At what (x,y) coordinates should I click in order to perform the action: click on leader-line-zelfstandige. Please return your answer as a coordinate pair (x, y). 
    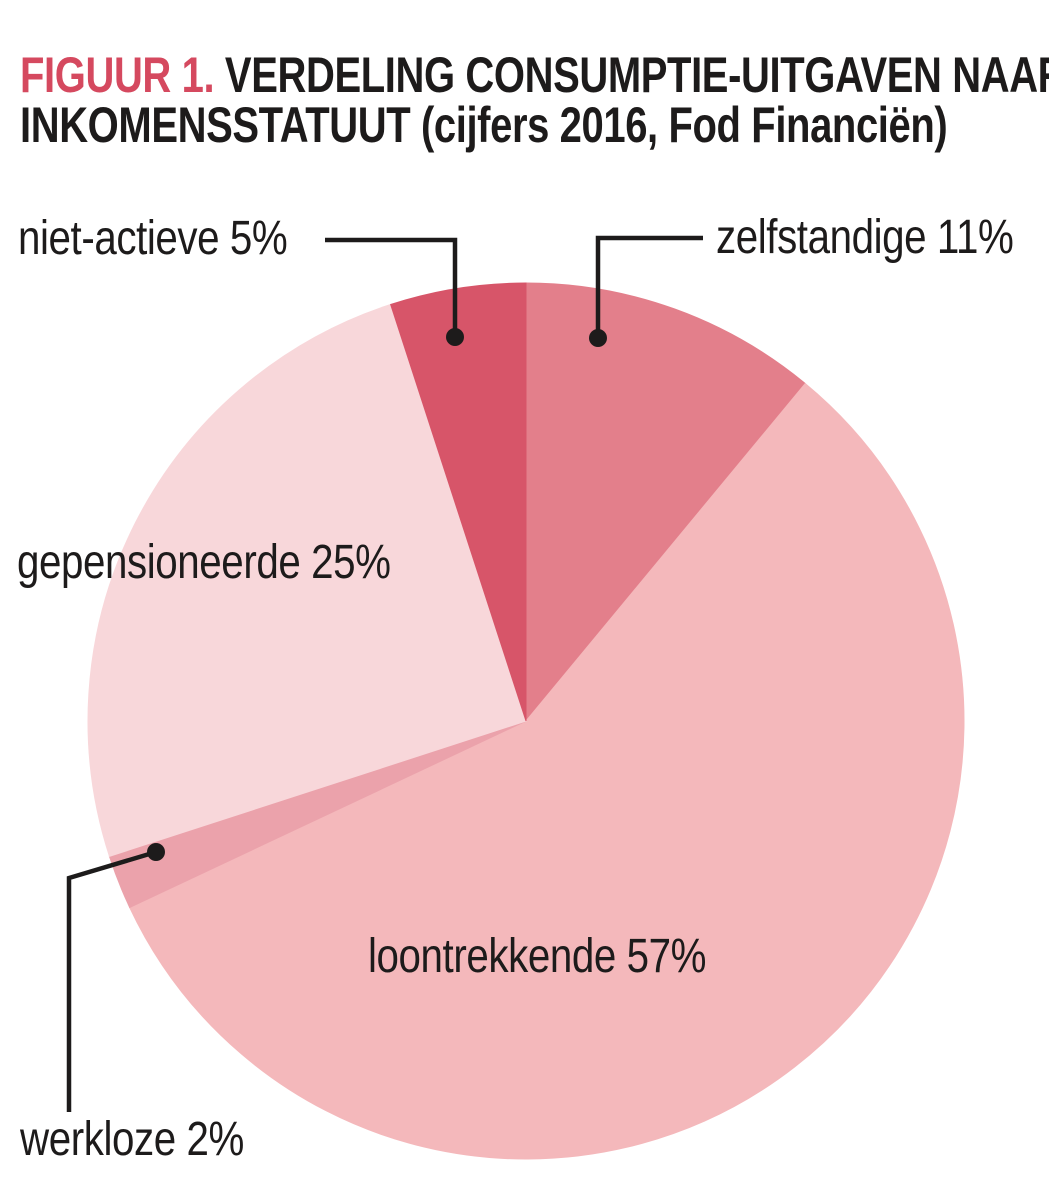
    Looking at the image, I should click on (649, 286).